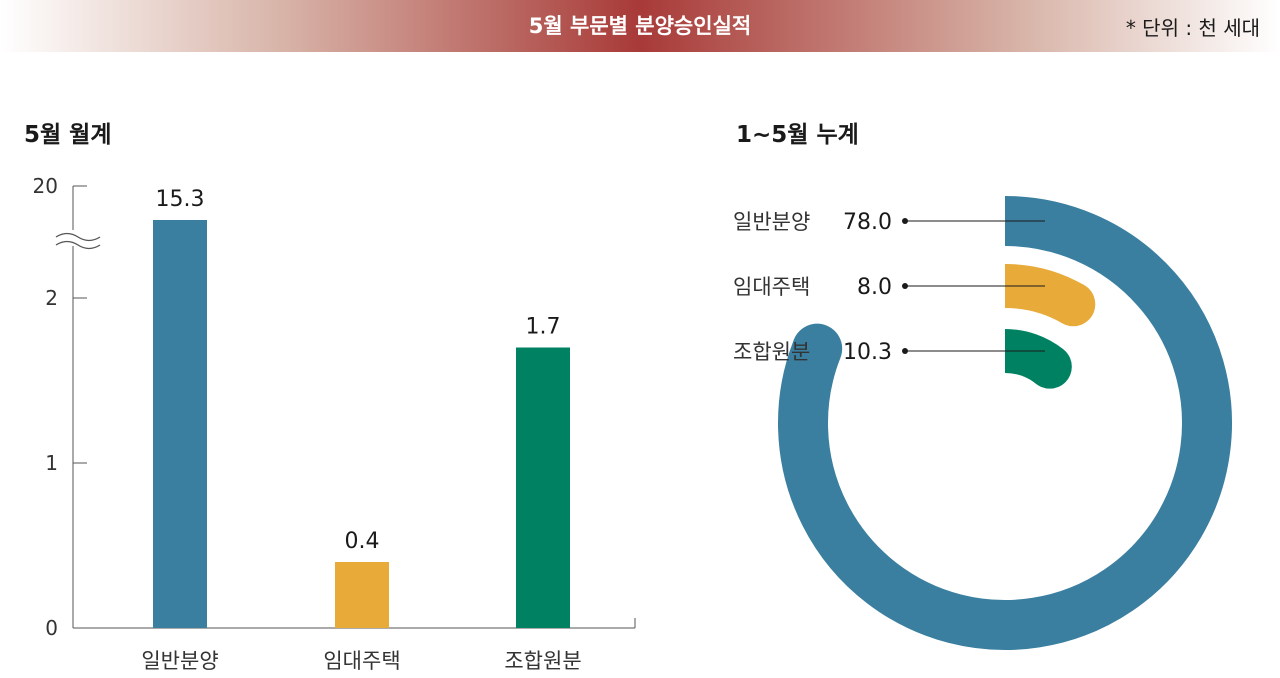  I want to click on page-title: 5월 부문별 분양승인실적, so click(640, 26).